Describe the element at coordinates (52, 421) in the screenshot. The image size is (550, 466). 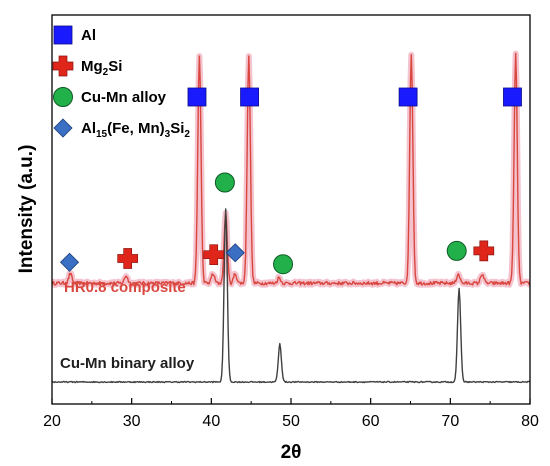
I see `x-tick-label: 20` at that location.